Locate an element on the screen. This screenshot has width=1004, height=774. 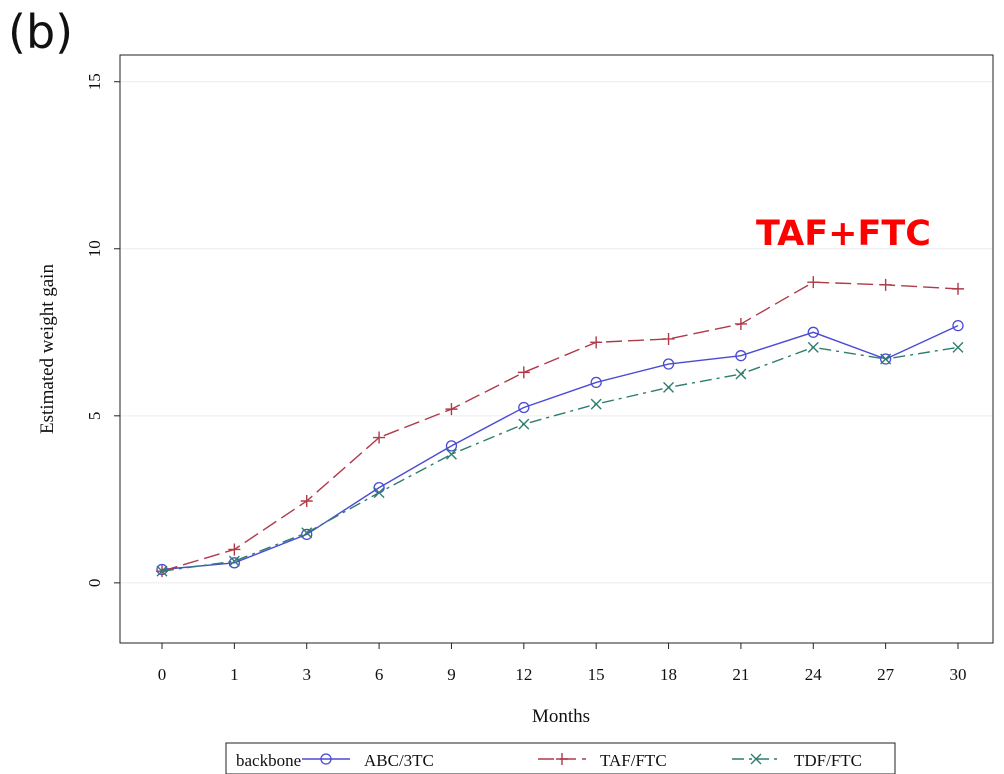
legend-entry: TAF/FTC is located at coordinates (602, 760).